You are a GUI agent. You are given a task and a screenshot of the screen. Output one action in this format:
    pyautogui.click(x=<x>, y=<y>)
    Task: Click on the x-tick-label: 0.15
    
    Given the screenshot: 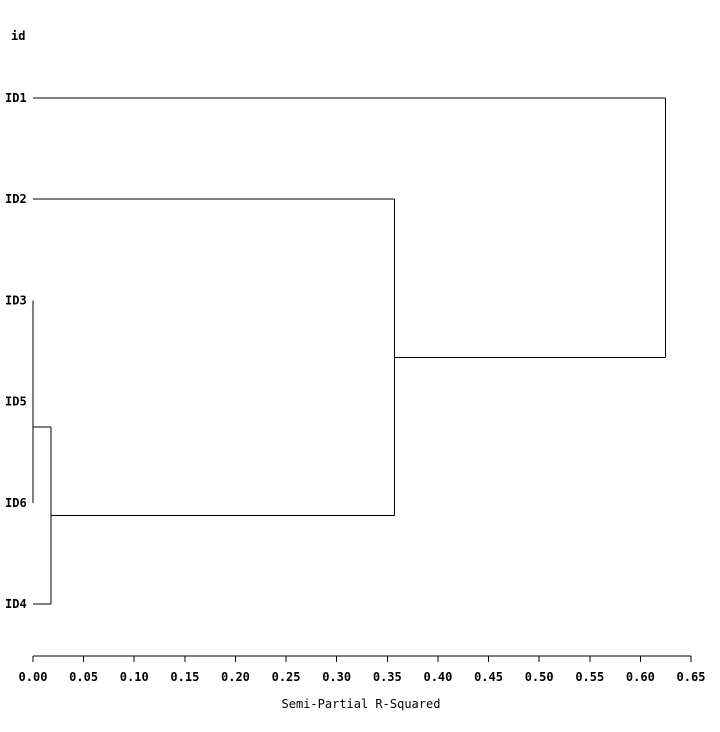 What is the action you would take?
    pyautogui.click(x=184, y=677)
    